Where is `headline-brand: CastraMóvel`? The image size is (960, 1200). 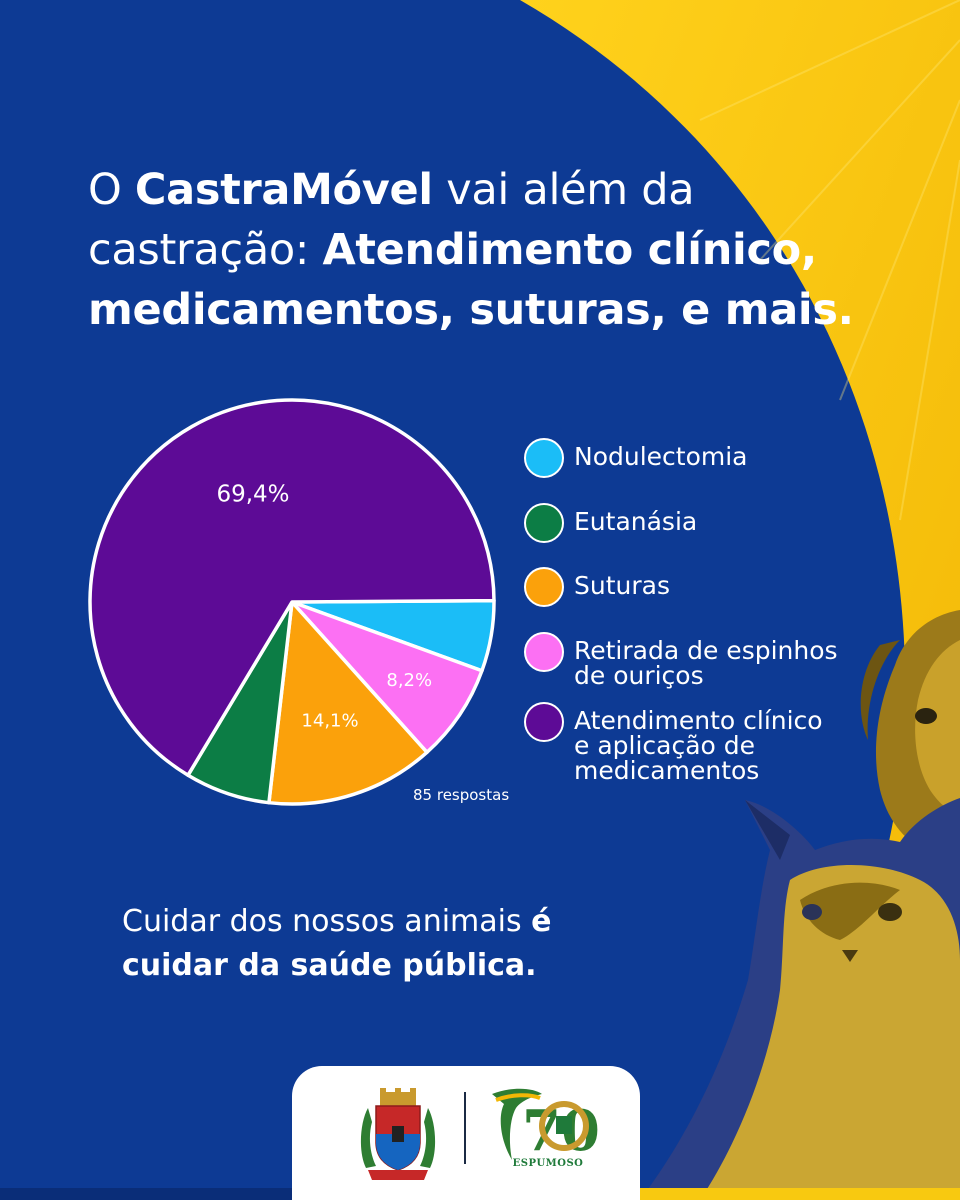
headline-brand: CastraMóvel is located at coordinates (283, 190).